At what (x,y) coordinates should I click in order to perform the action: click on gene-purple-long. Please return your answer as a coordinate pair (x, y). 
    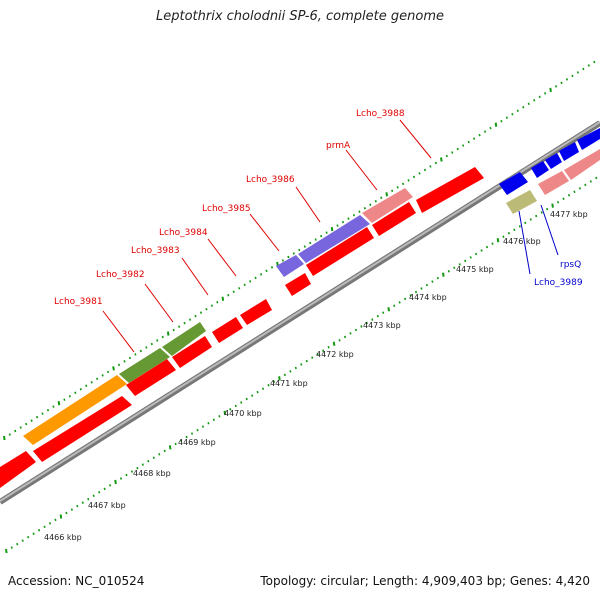
    Looking at the image, I should click on (334, 239).